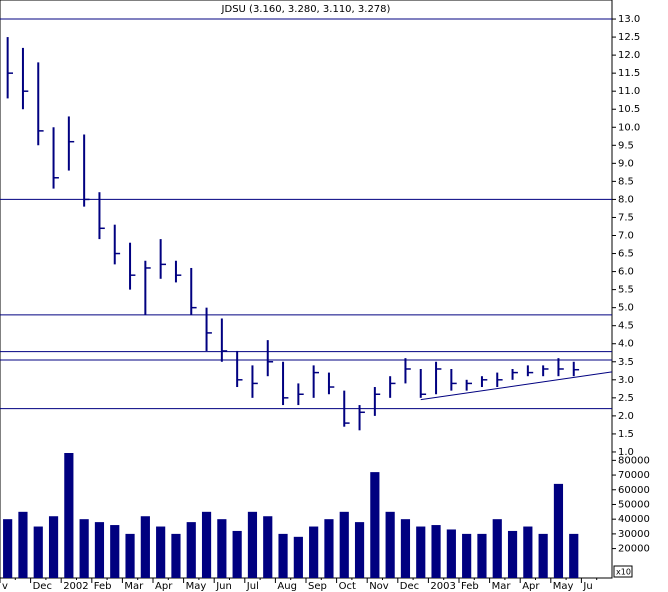 This screenshot has height=592, width=668. What do you see at coordinates (634, 549) in the screenshot?
I see `volume-tick-label: 20000` at bounding box center [634, 549].